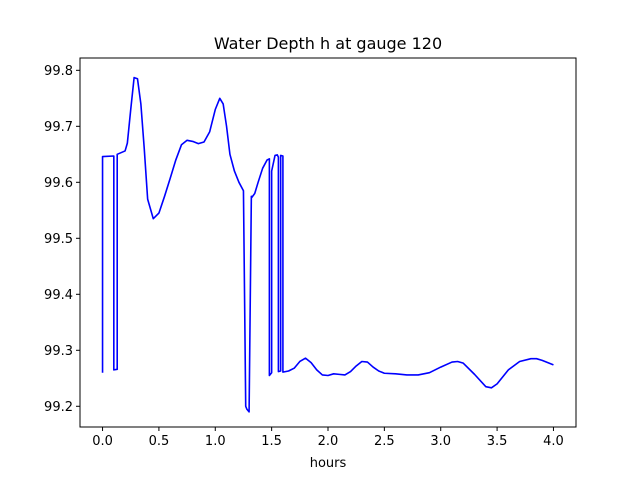  I want to click on x-axis: 0.0 0.5 1.0 1.5 2.0 2.5 3.0 3.5 4.0, so click(328, 438).